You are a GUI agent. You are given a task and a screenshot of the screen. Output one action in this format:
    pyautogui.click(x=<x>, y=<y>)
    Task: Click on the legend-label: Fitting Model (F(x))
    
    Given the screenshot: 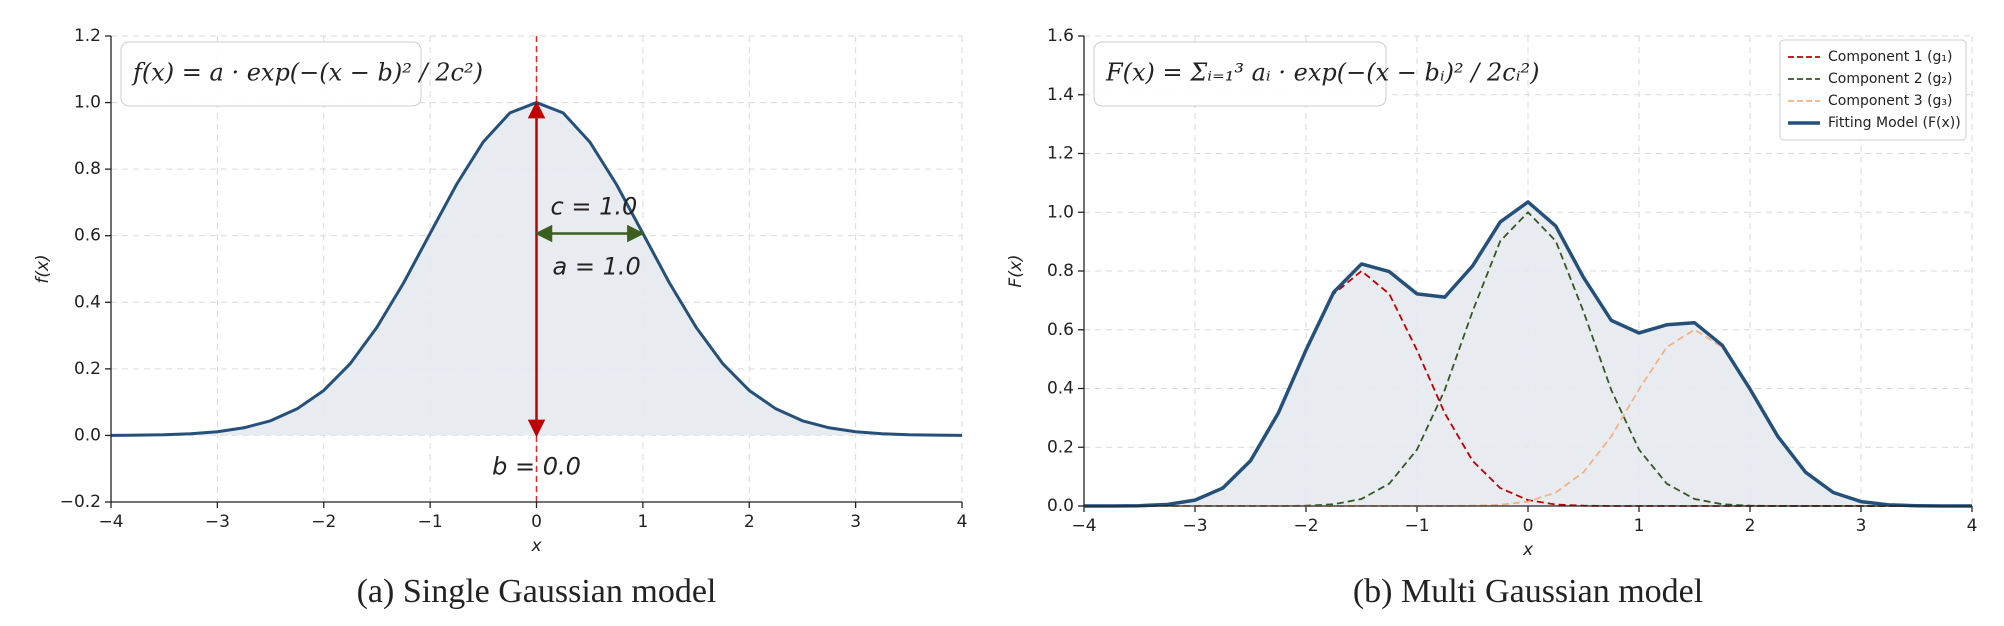 What is the action you would take?
    pyautogui.click(x=1894, y=123)
    